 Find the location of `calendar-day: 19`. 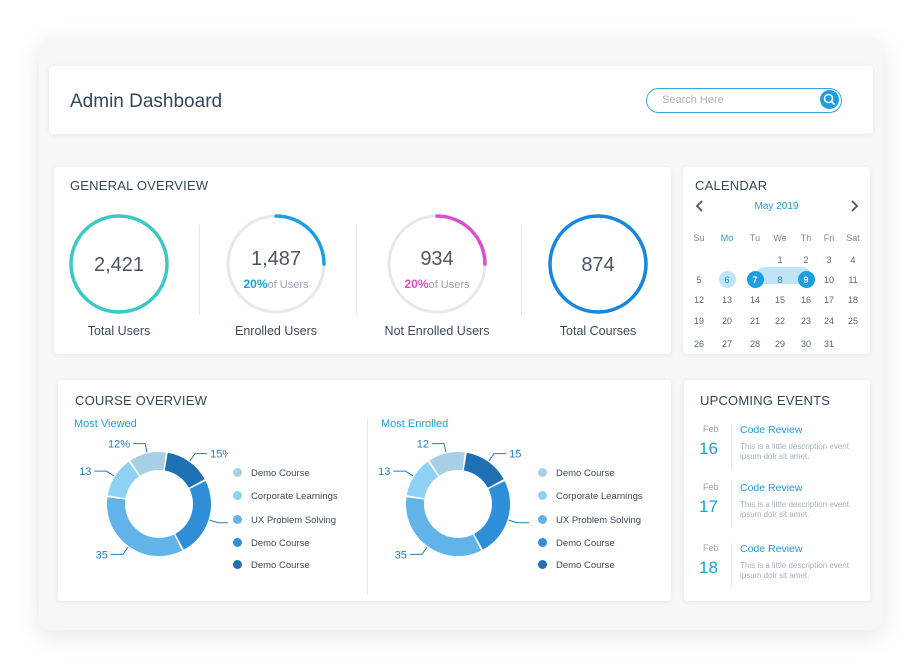

calendar-day: 19 is located at coordinates (698, 321).